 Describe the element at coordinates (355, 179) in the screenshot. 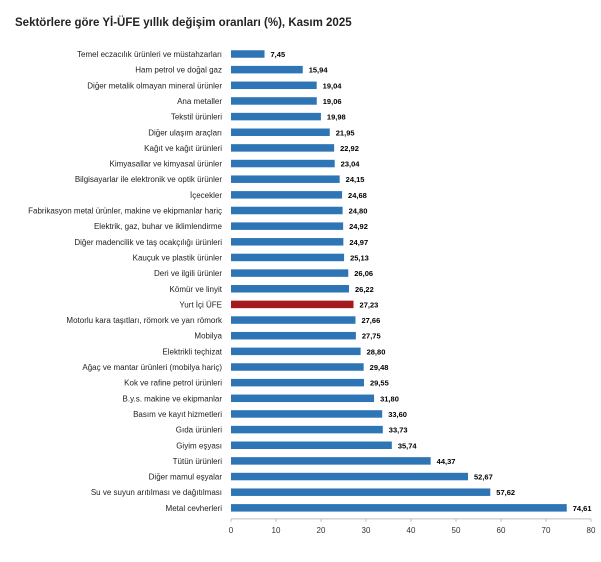

I see `data-label: 24,15` at that location.